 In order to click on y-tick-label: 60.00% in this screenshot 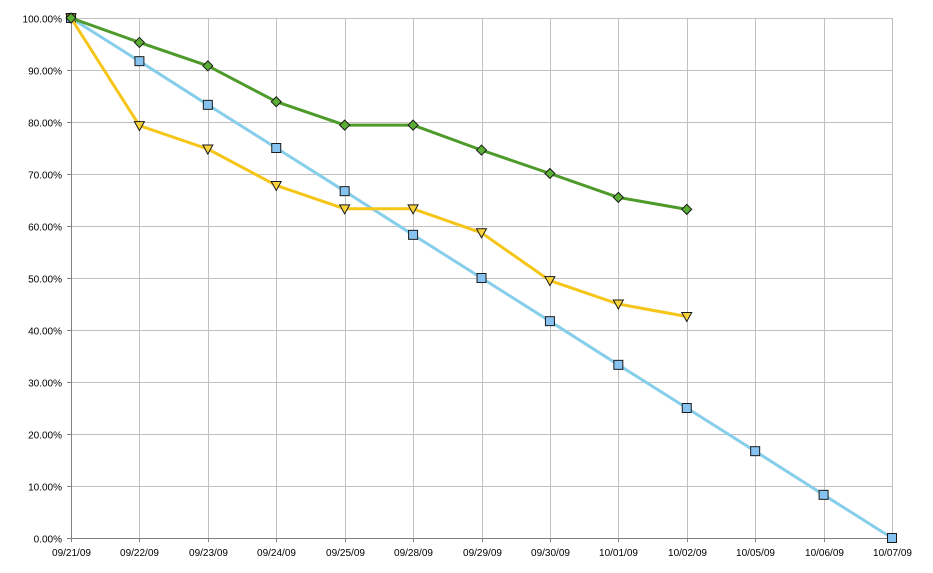, I will do `click(45, 228)`.